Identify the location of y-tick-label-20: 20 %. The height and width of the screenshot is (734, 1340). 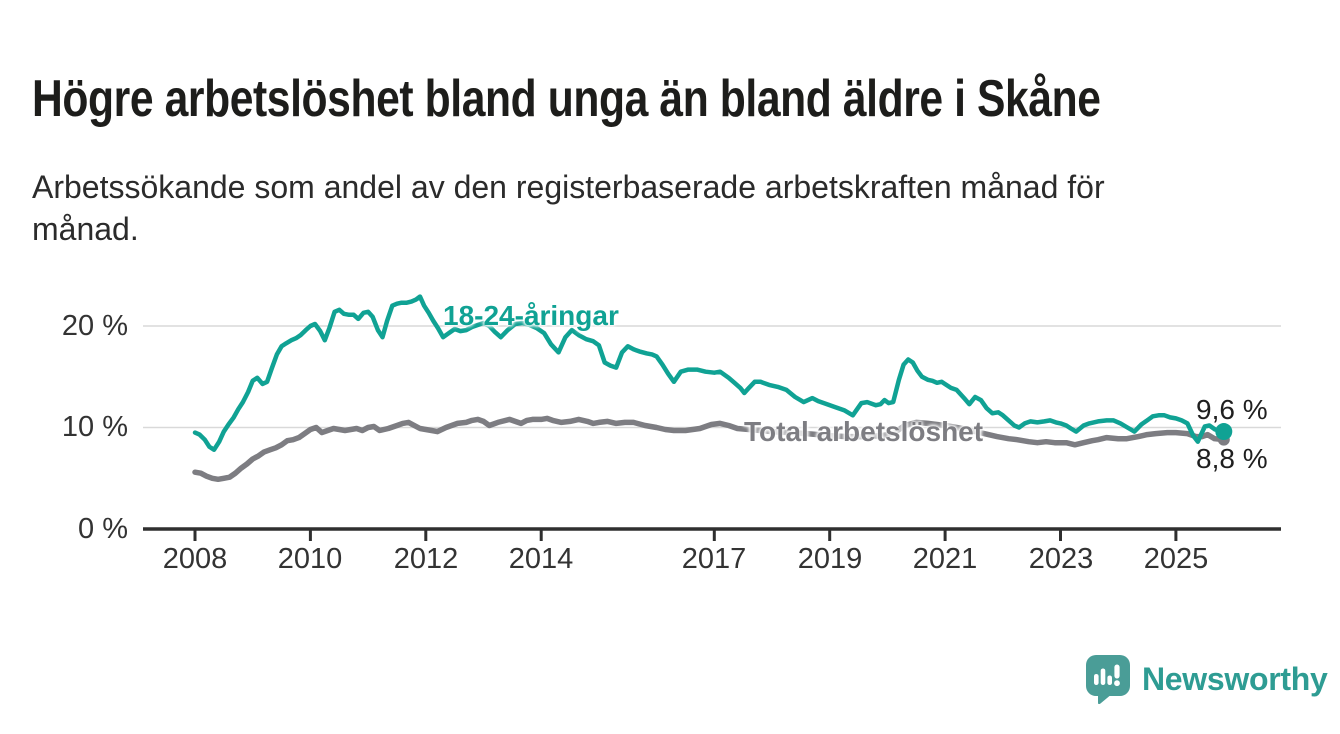
(94, 326).